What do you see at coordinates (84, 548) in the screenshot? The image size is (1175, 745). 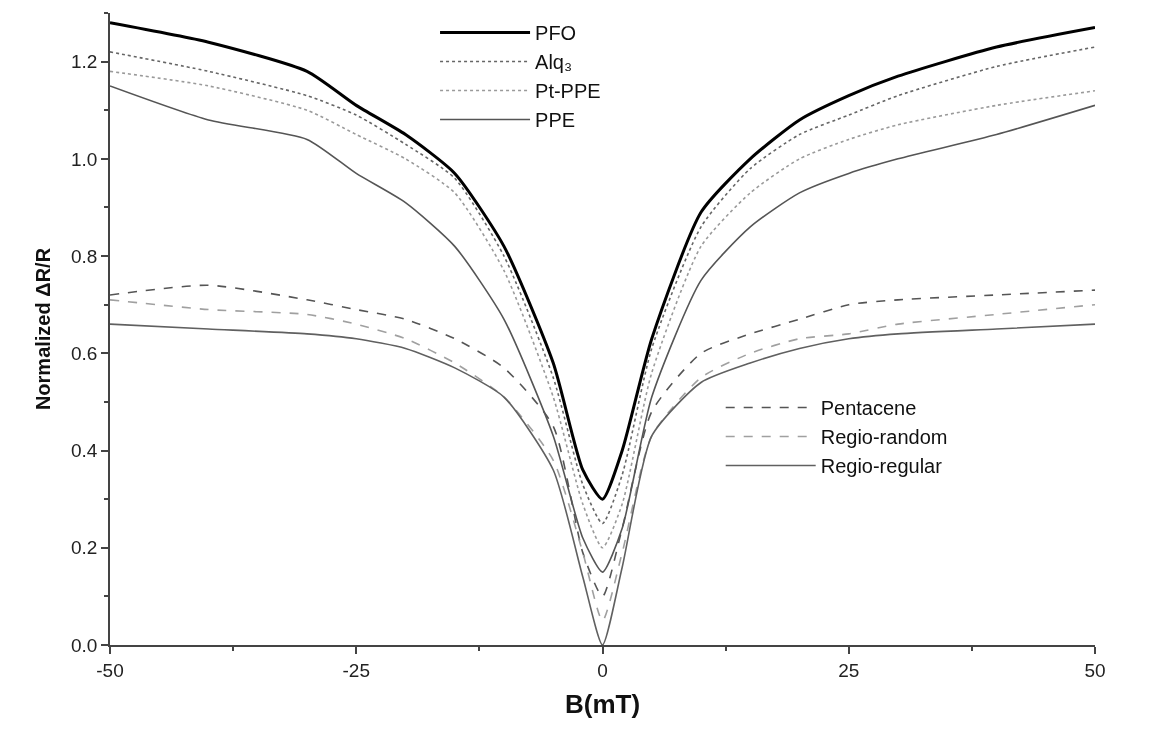 I see `y-tick-label: 0.2` at bounding box center [84, 548].